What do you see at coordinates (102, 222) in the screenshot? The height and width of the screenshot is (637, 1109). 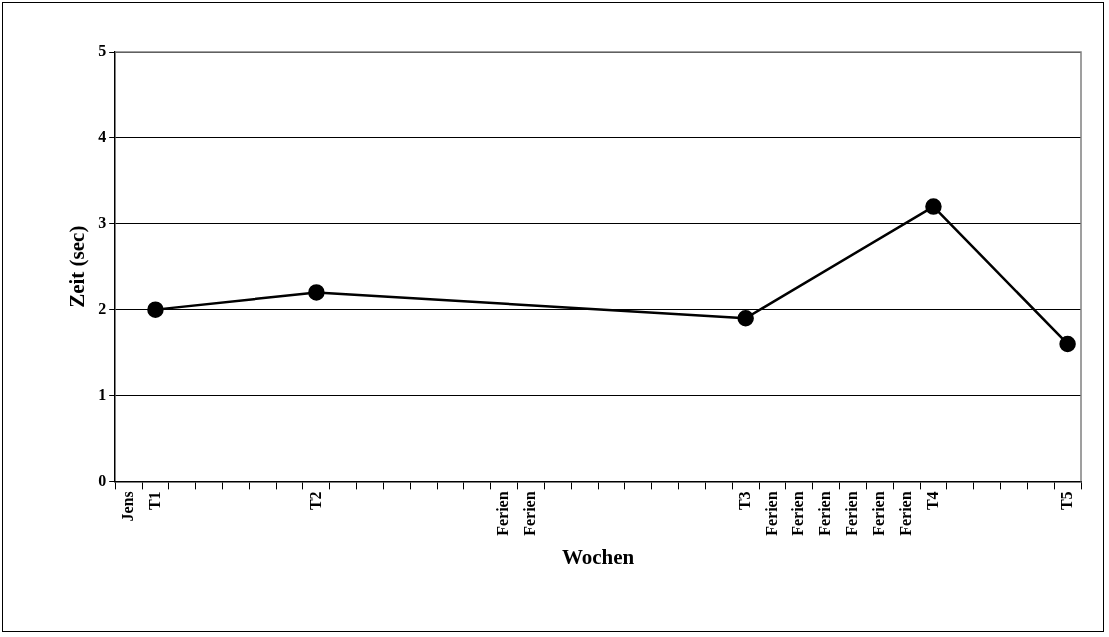 I see `y-tick-label: 3` at bounding box center [102, 222].